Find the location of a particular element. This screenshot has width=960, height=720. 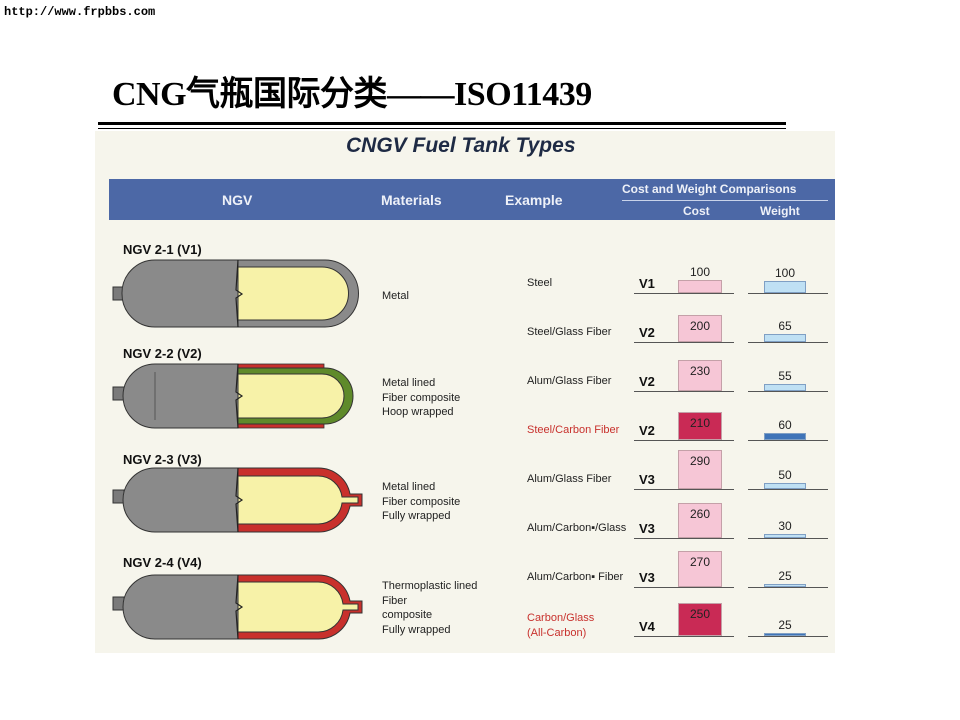

weight-value: 65 is located at coordinates (785, 326).